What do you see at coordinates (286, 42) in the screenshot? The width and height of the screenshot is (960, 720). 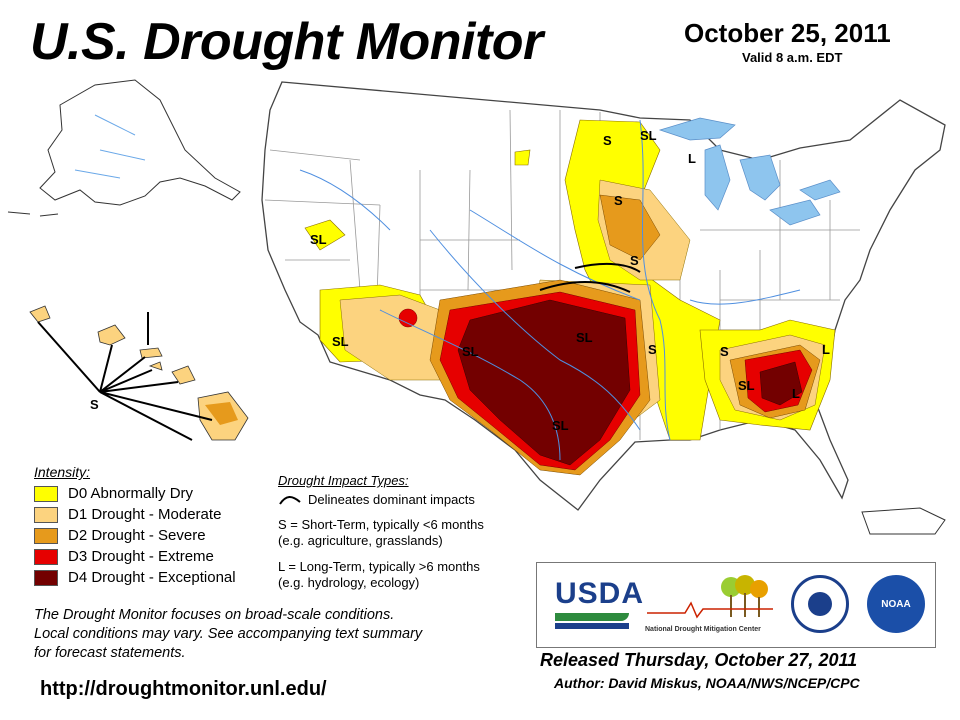 I see `page-title: U.S. Drought Monitor` at bounding box center [286, 42].